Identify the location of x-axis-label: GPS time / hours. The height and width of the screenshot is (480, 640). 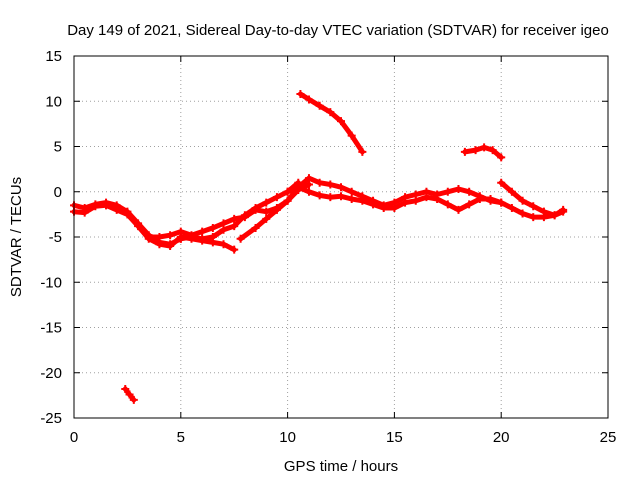
(341, 466).